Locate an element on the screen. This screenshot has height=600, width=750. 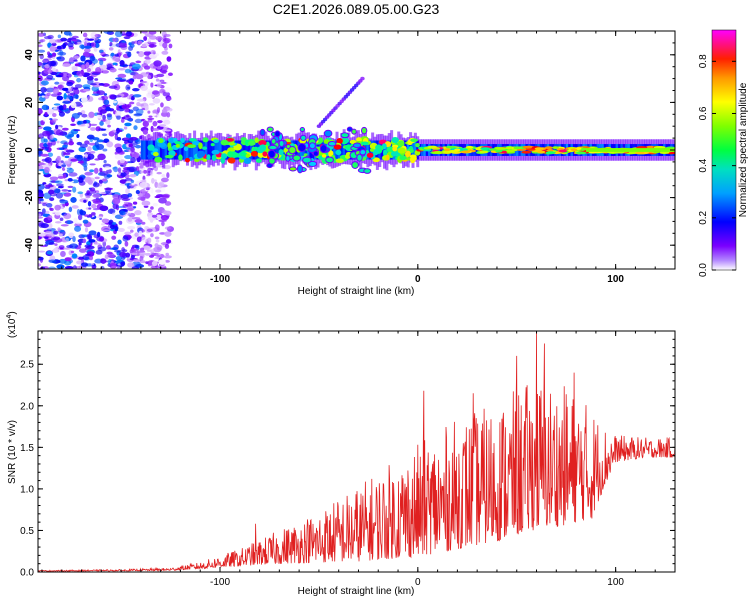
snr-y-multiplier-exp: 4 is located at coordinates (9, 317).